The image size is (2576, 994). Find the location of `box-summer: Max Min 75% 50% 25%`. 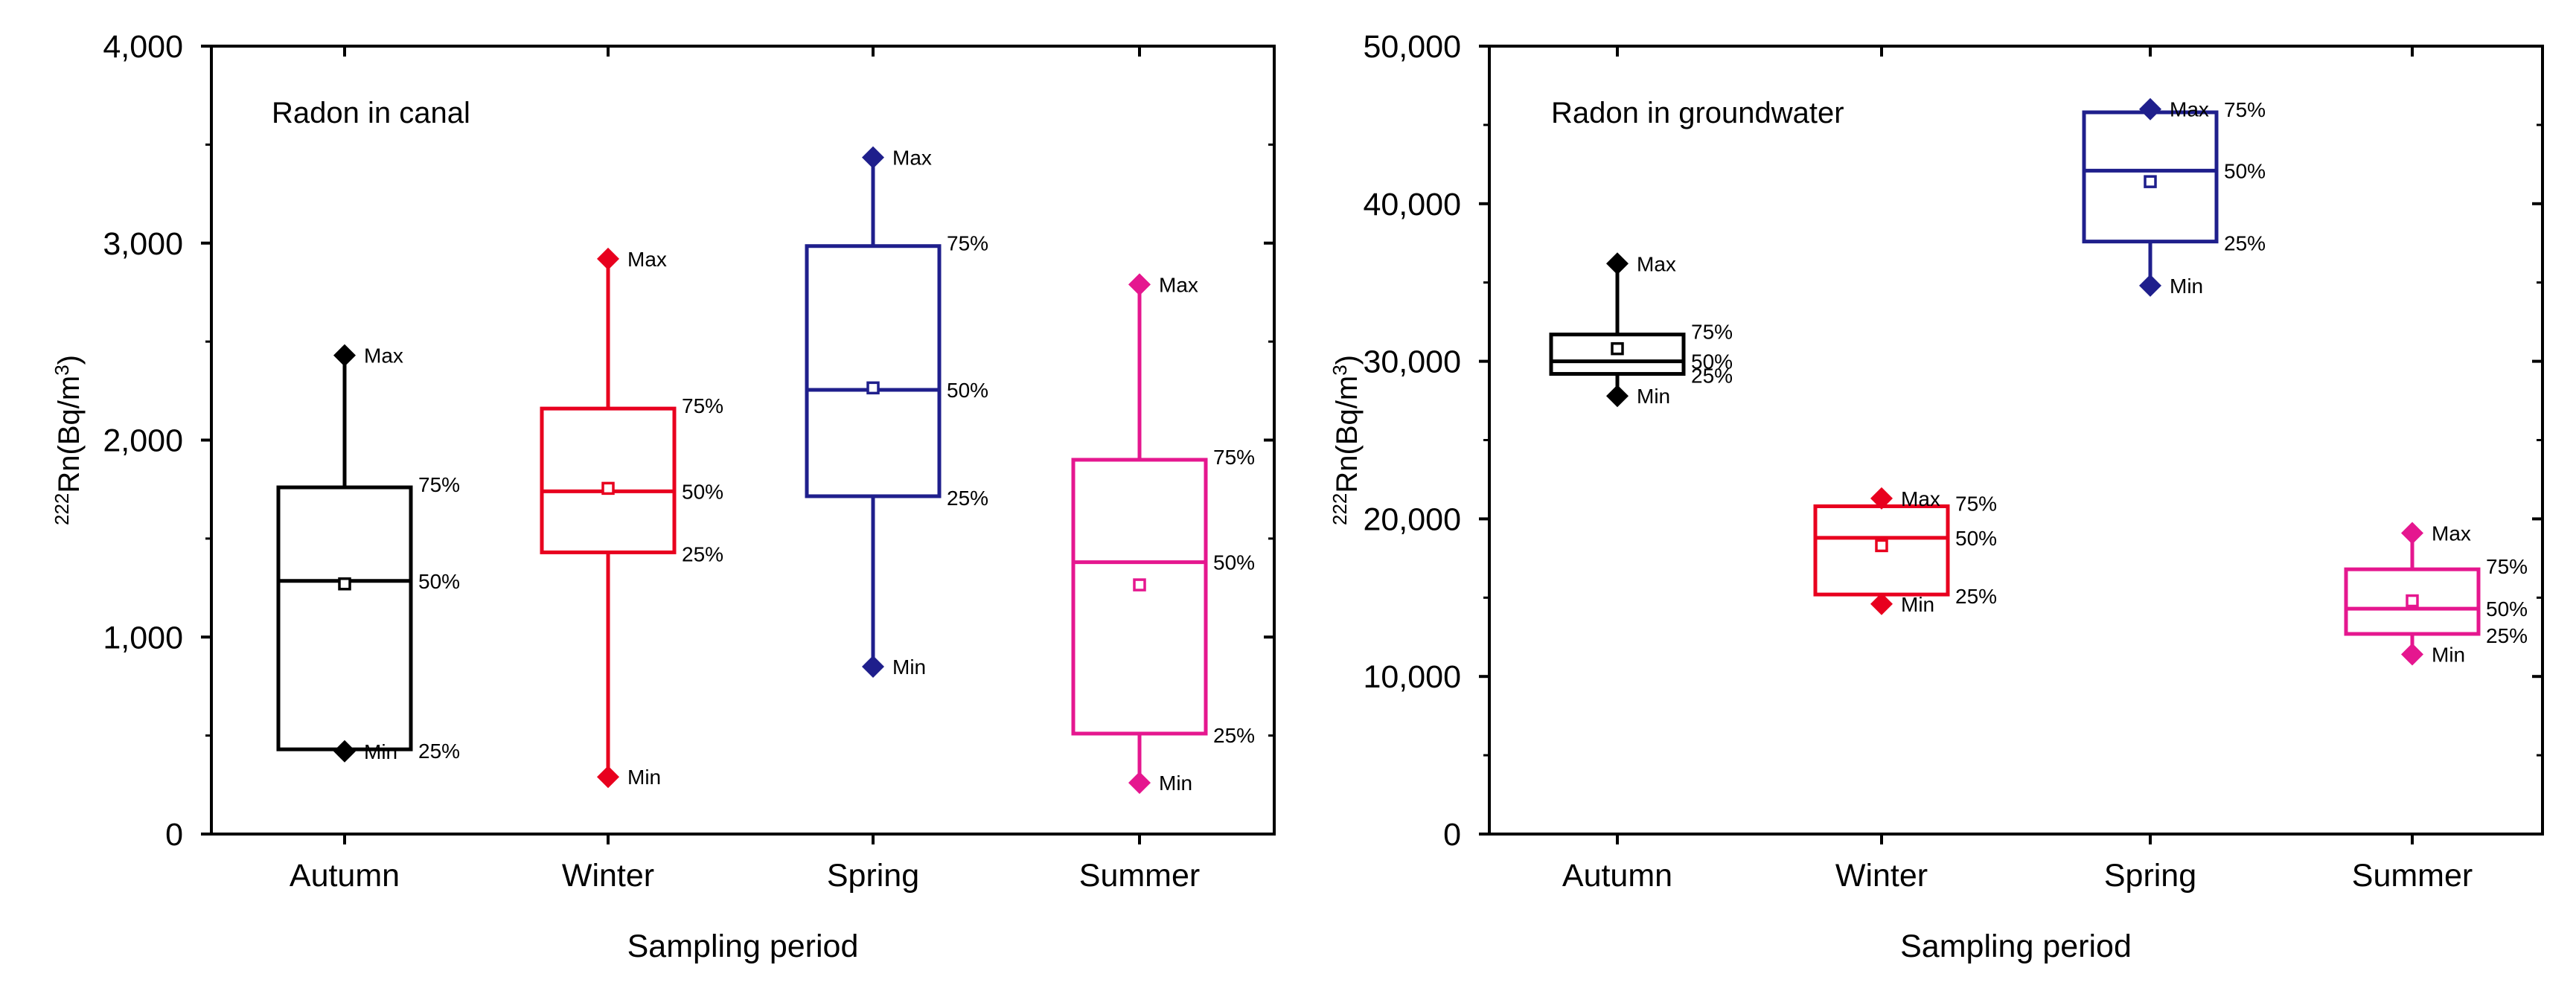

box-summer: Max Min 75% 50% 25% is located at coordinates (2436, 594).